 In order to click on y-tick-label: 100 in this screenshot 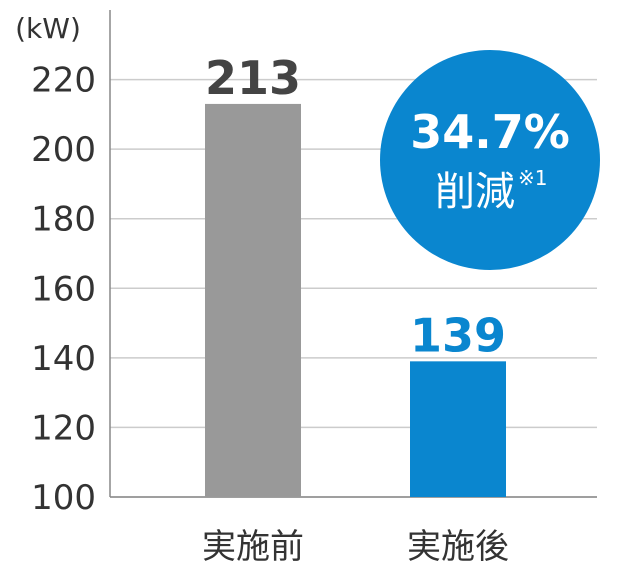, I will do `click(63, 498)`.